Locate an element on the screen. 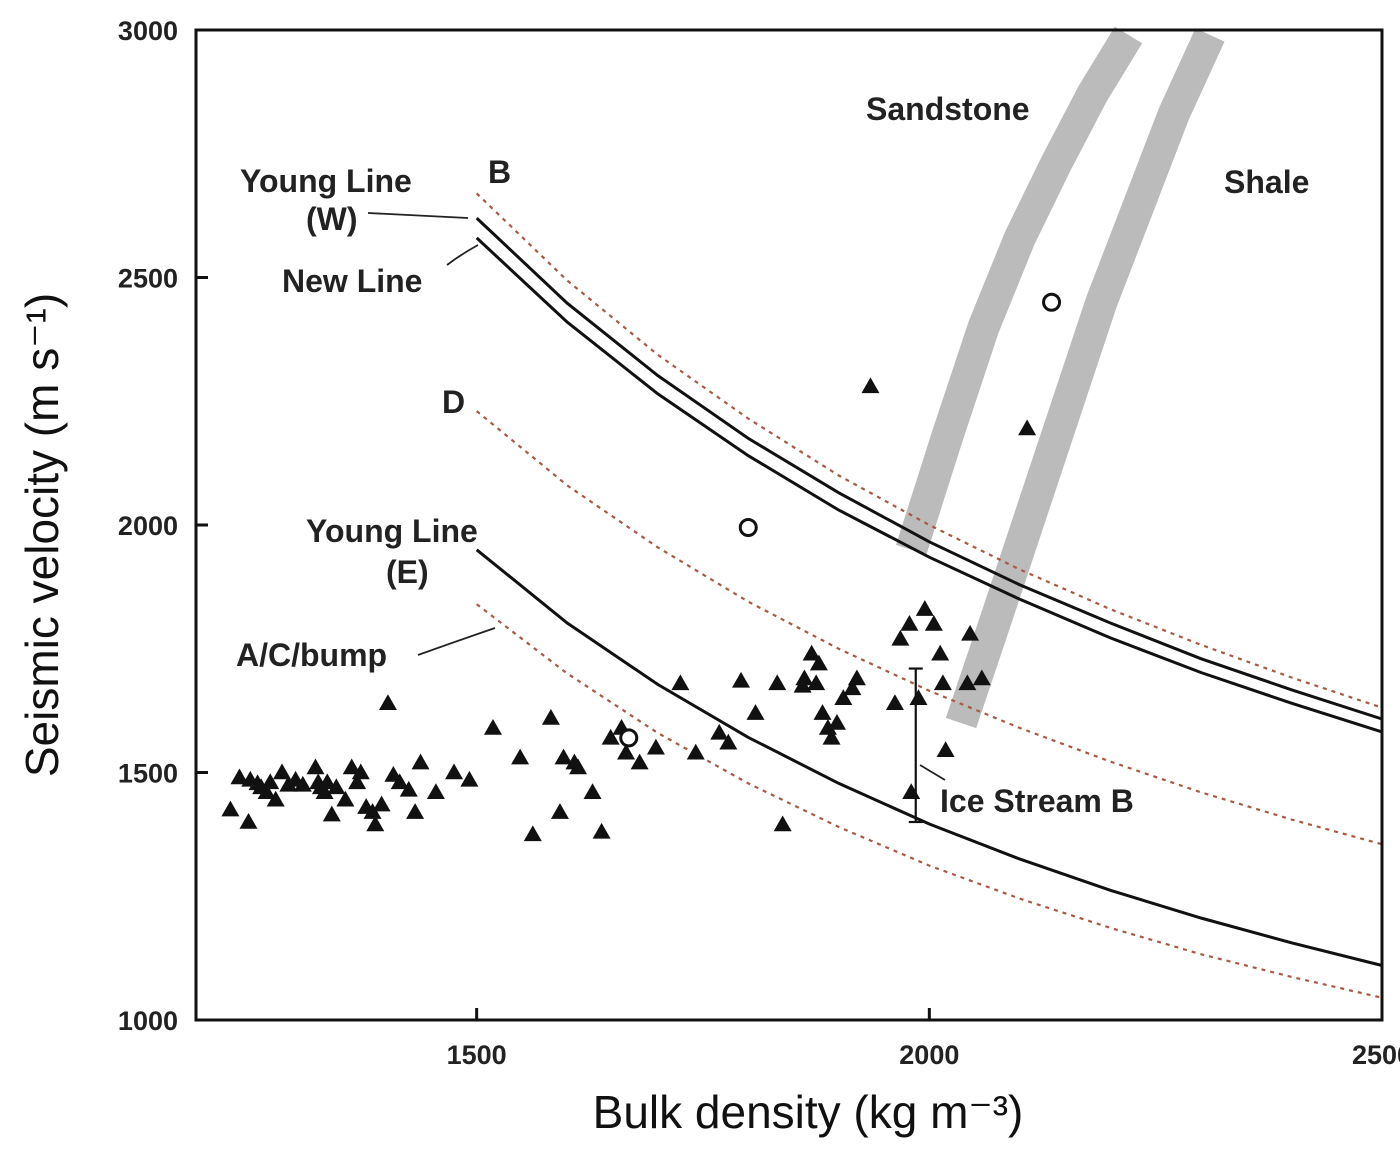  x-tick-label: 1500 is located at coordinates (477, 1055).